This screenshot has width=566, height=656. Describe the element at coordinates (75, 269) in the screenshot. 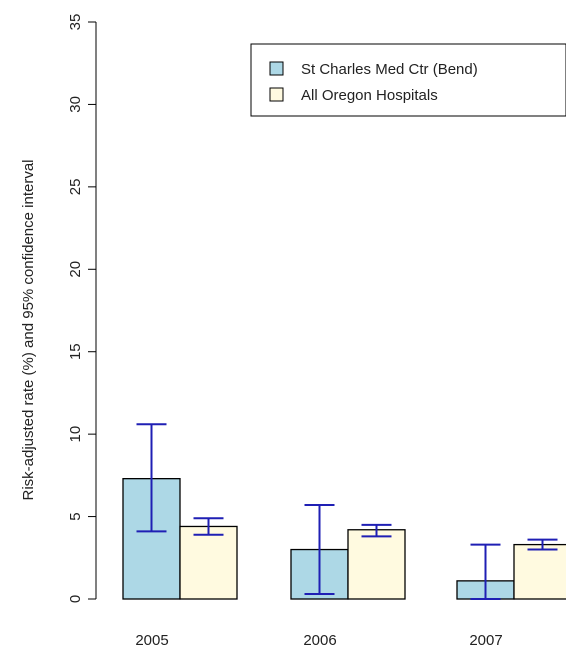

I see `y-tick-label: 20` at that location.